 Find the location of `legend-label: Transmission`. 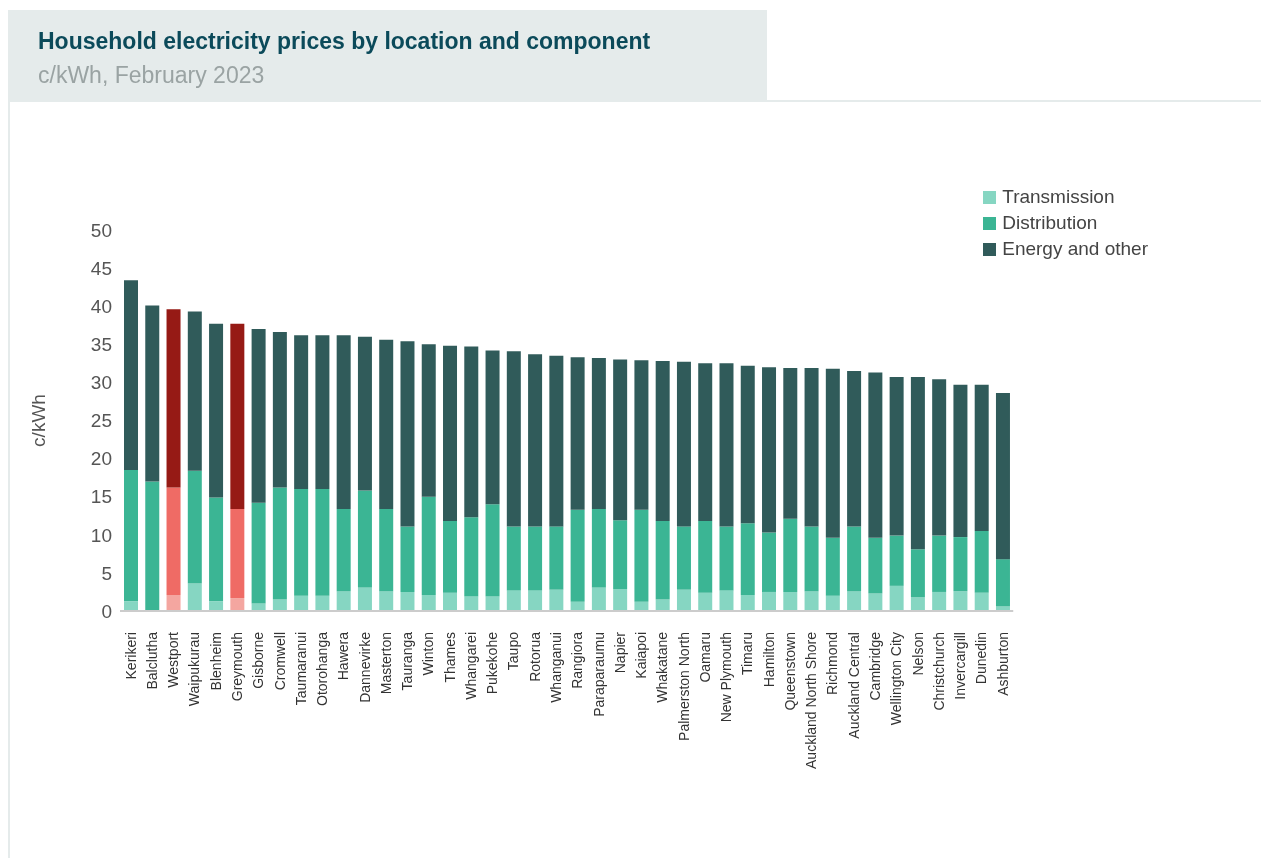

legend-label: Transmission is located at coordinates (1058, 196).